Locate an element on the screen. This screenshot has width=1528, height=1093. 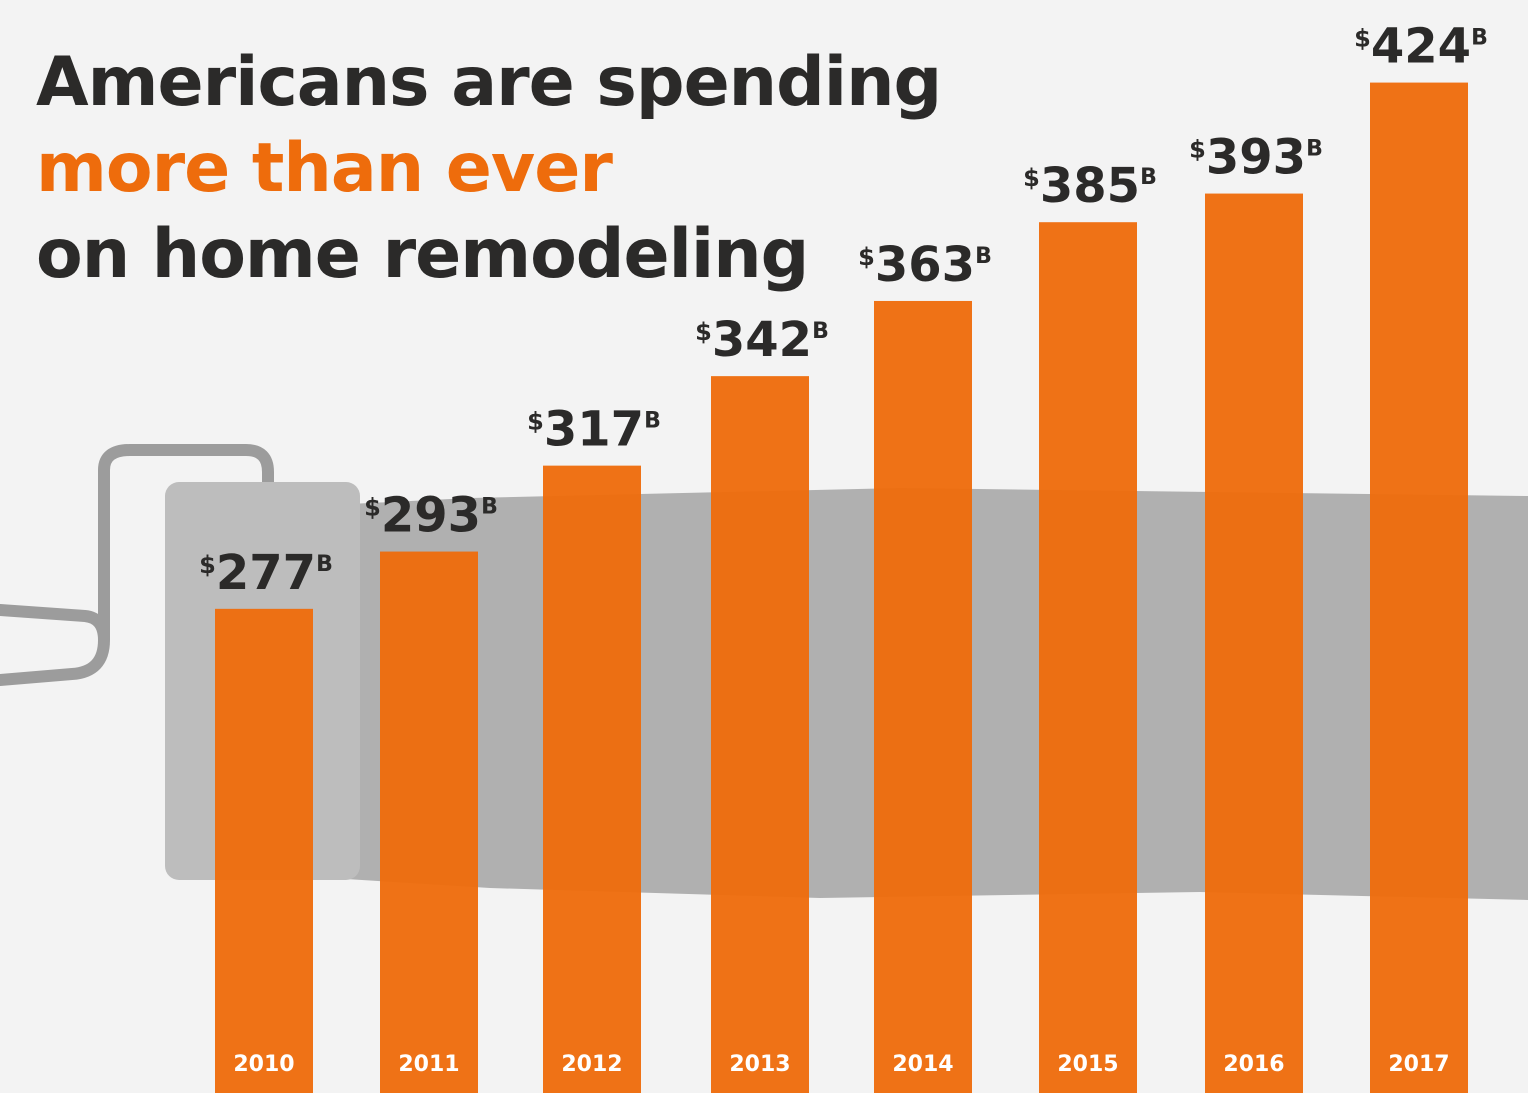
title-line-1: Americans are spending is located at coordinates (489, 82).